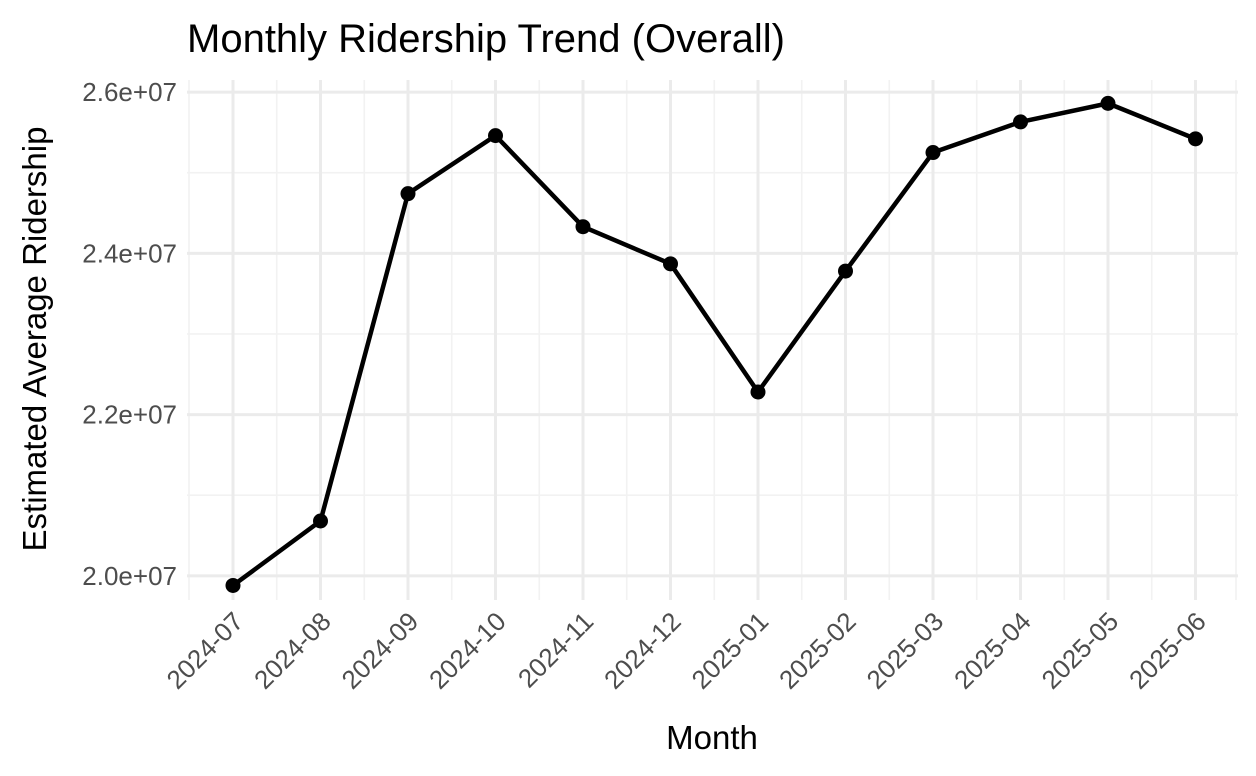 The height and width of the screenshot is (776, 1256). Describe the element at coordinates (129, 415) in the screenshot. I see `y-tick-label: 2.2e+07` at that location.